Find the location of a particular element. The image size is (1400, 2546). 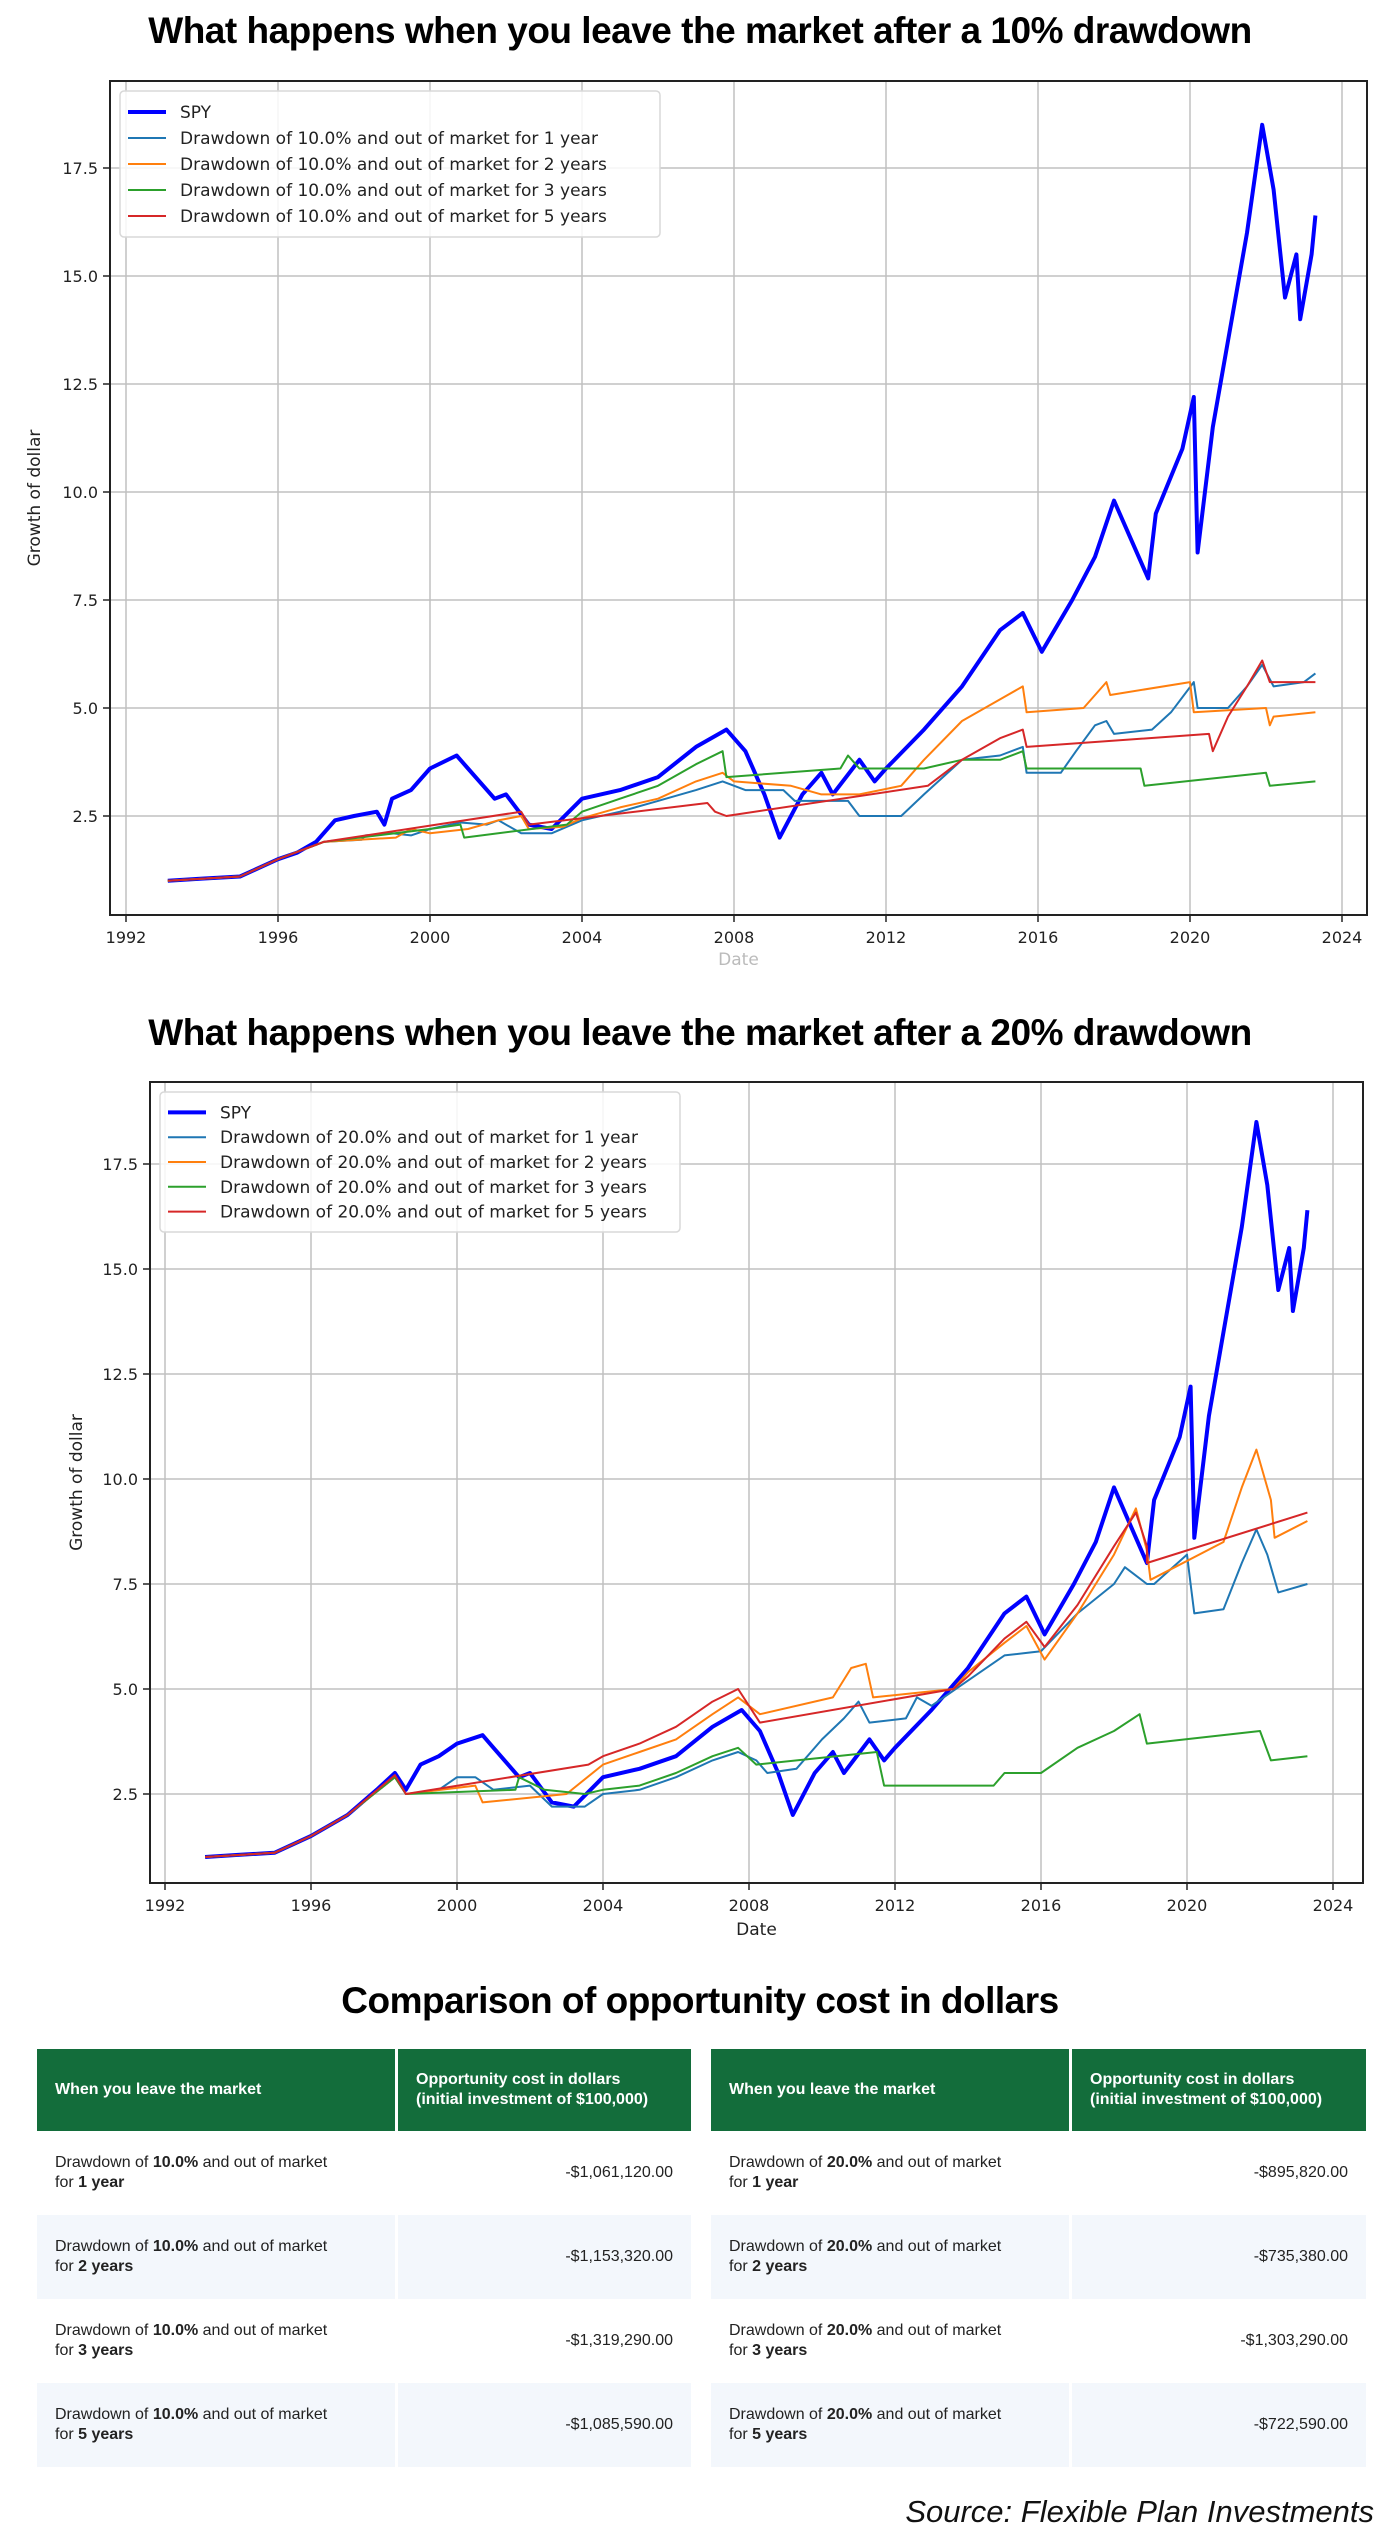

x-tick-label: 2024 is located at coordinates (1333, 1905).